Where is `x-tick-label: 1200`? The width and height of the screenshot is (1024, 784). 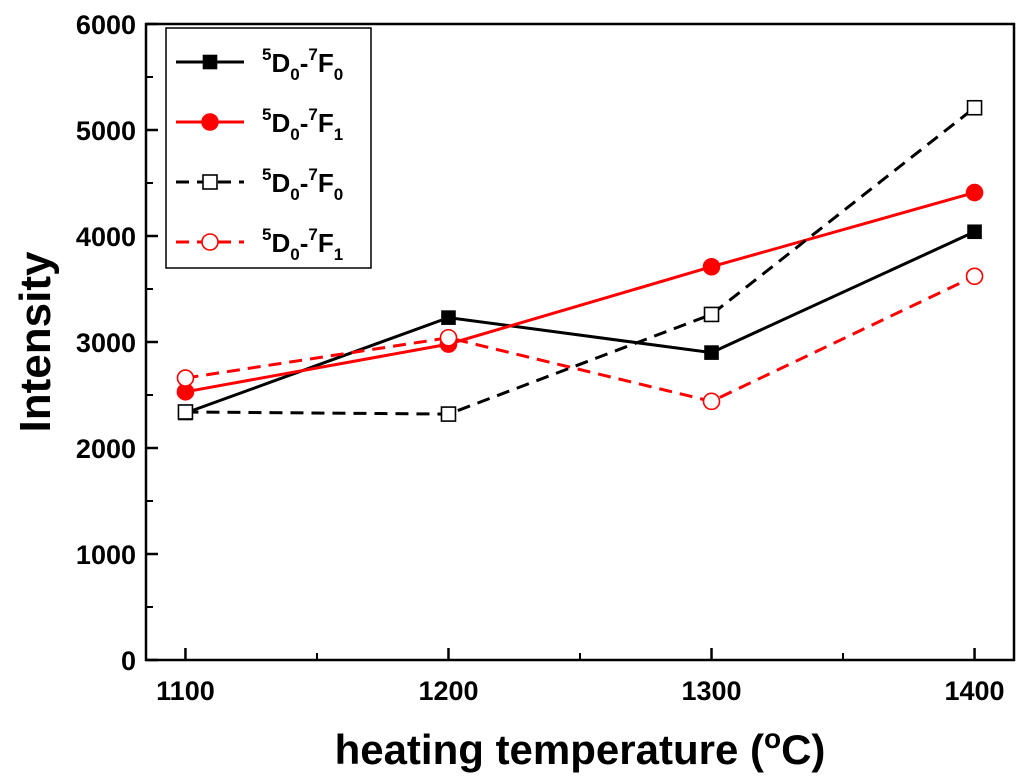 x-tick-label: 1200 is located at coordinates (448, 691).